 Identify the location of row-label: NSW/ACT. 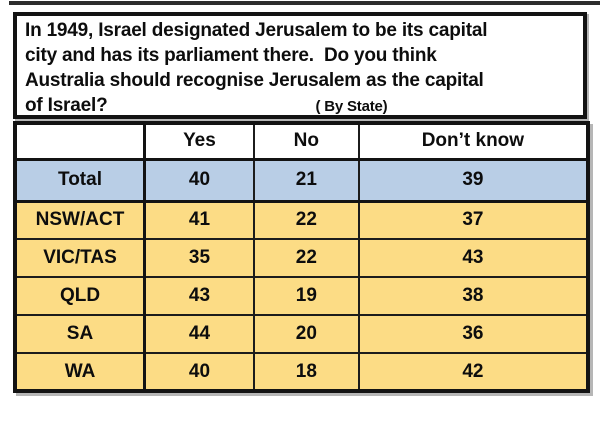
(79, 220).